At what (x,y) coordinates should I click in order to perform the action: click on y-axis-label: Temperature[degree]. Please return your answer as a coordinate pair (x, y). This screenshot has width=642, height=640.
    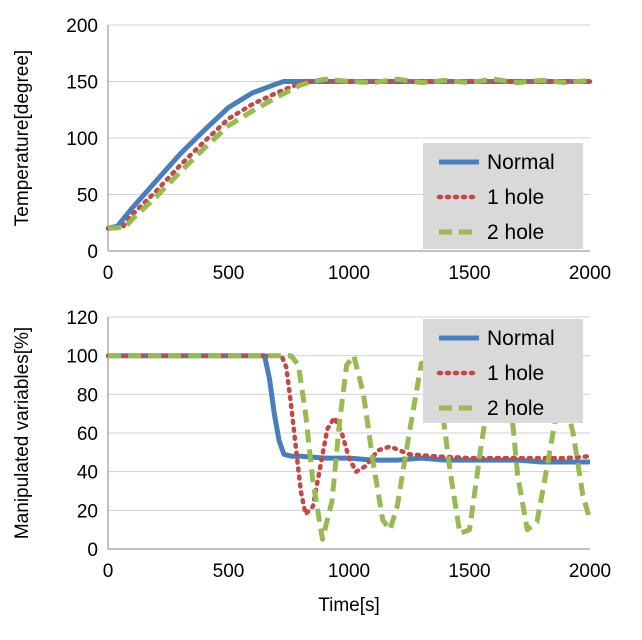
    Looking at the image, I should click on (22, 138).